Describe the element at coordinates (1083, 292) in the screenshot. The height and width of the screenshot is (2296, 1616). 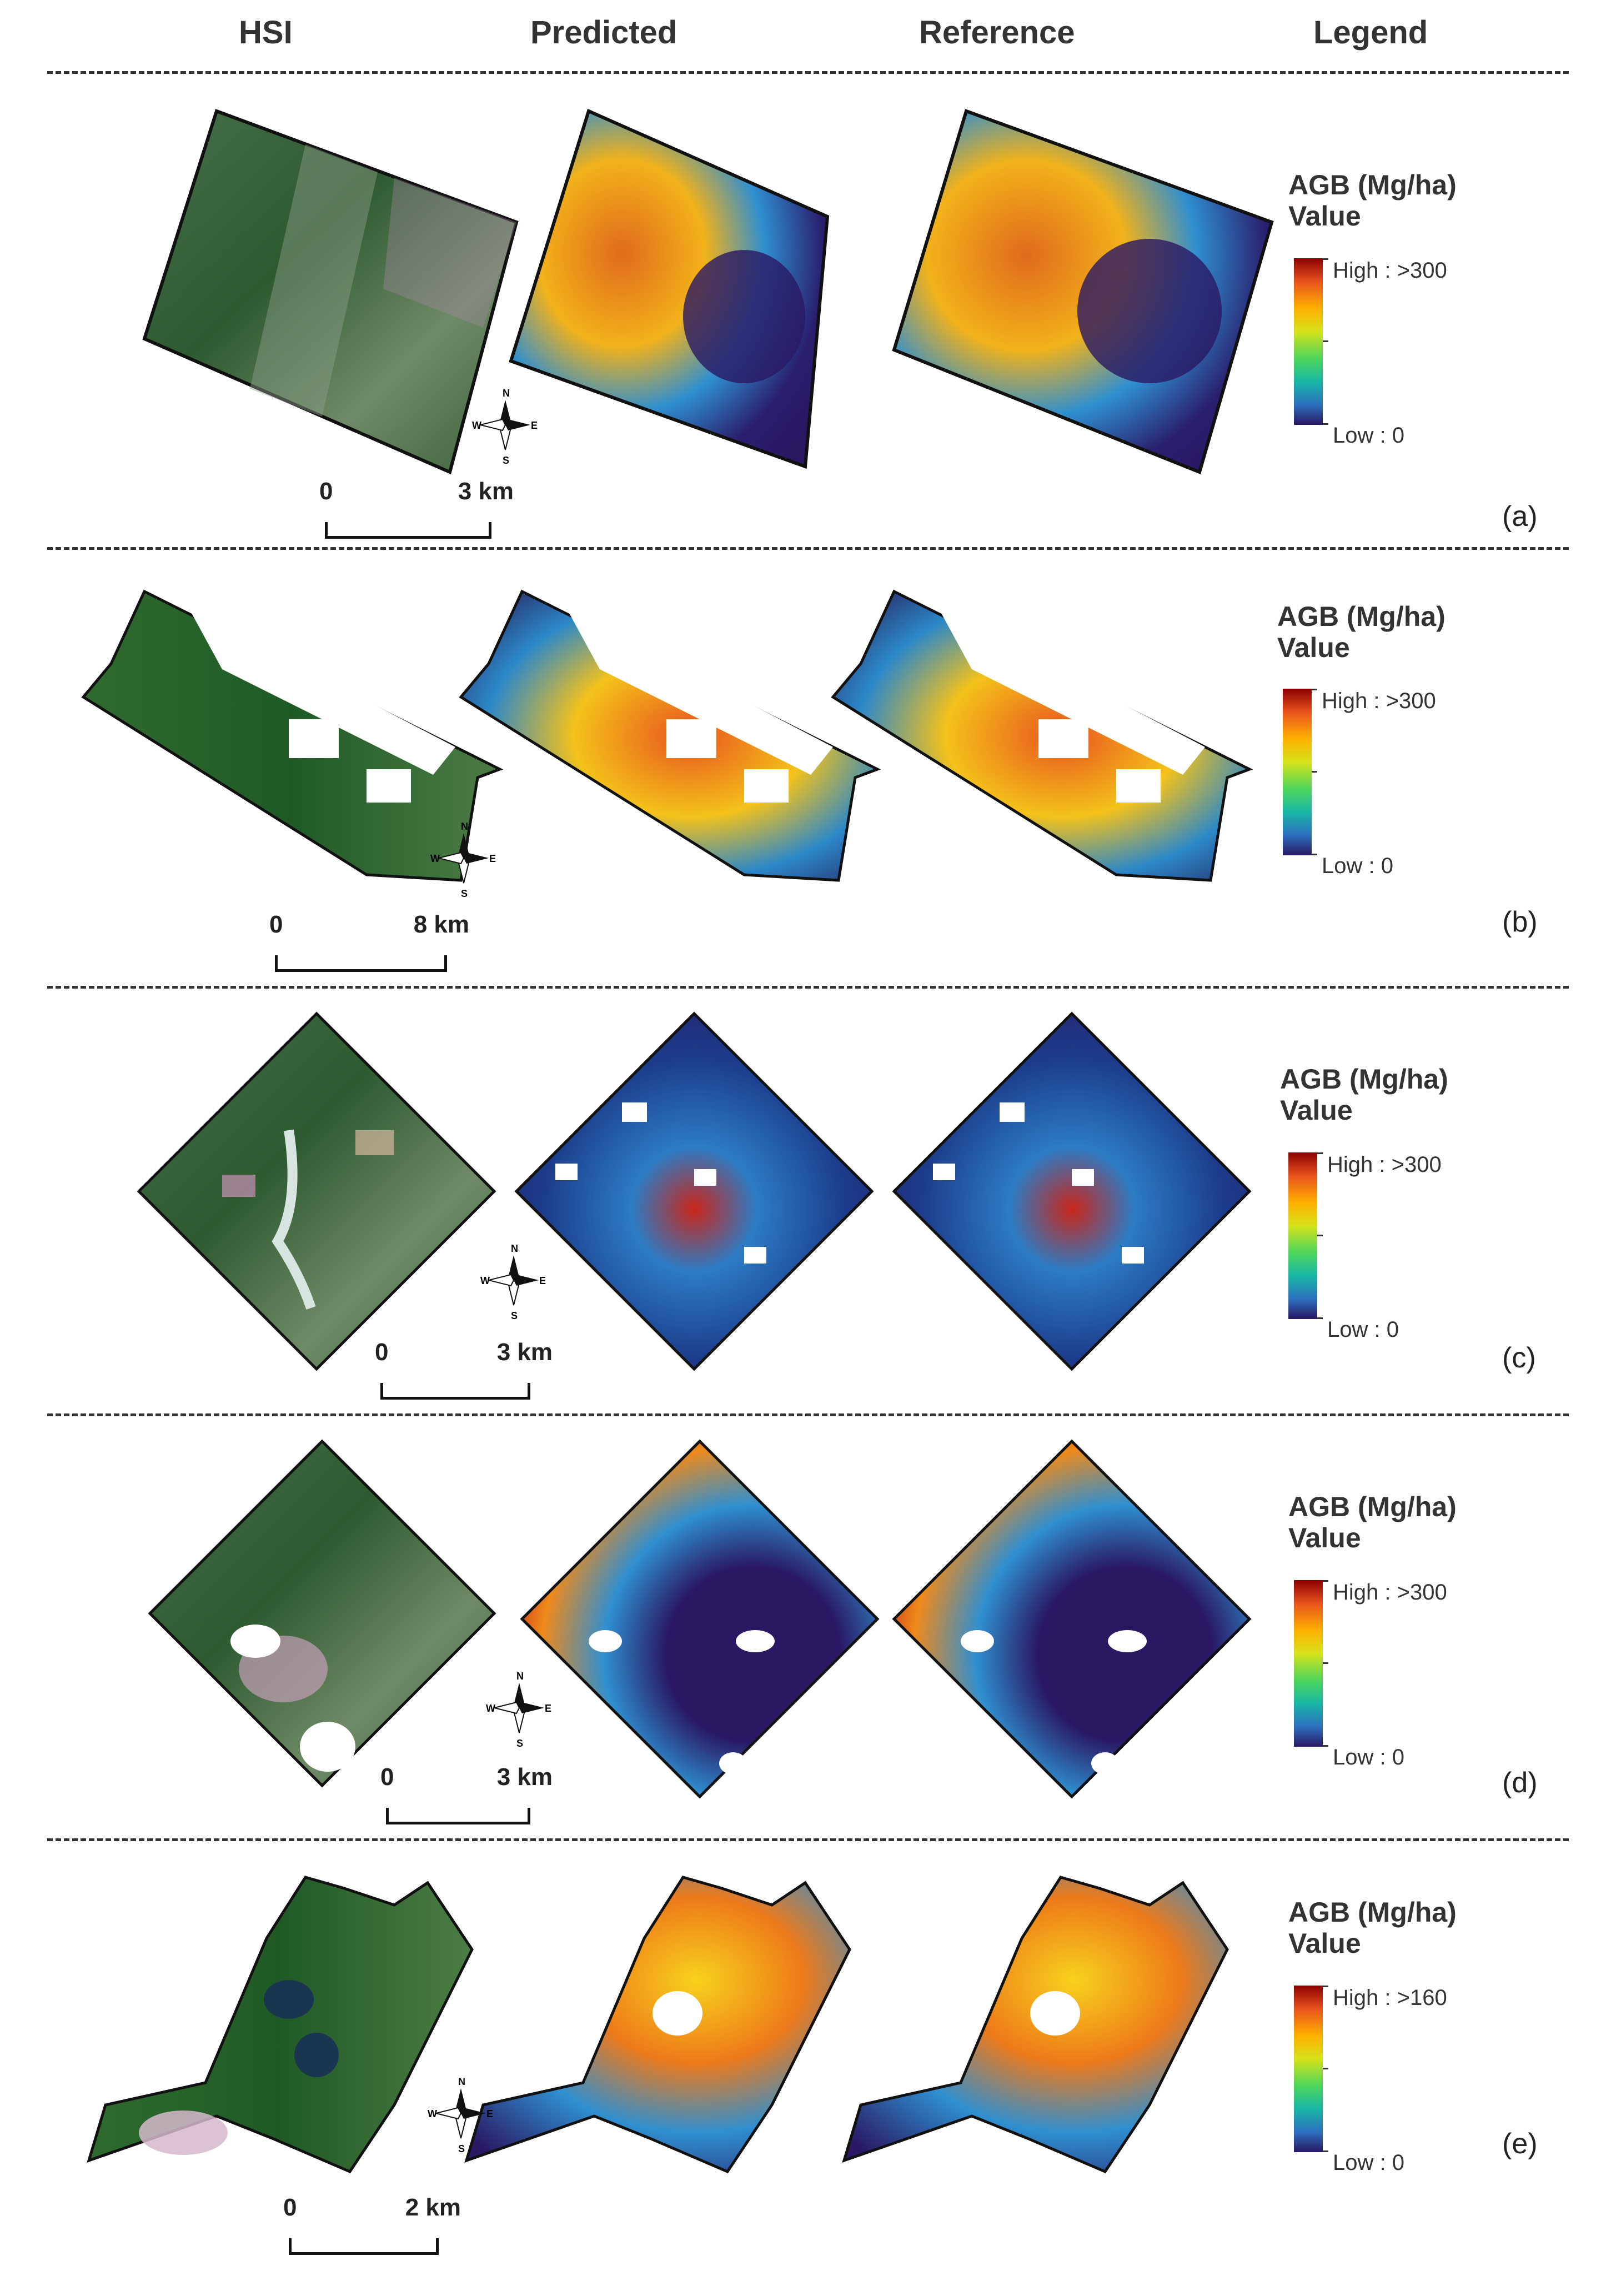
I see `reference-map-a` at that location.